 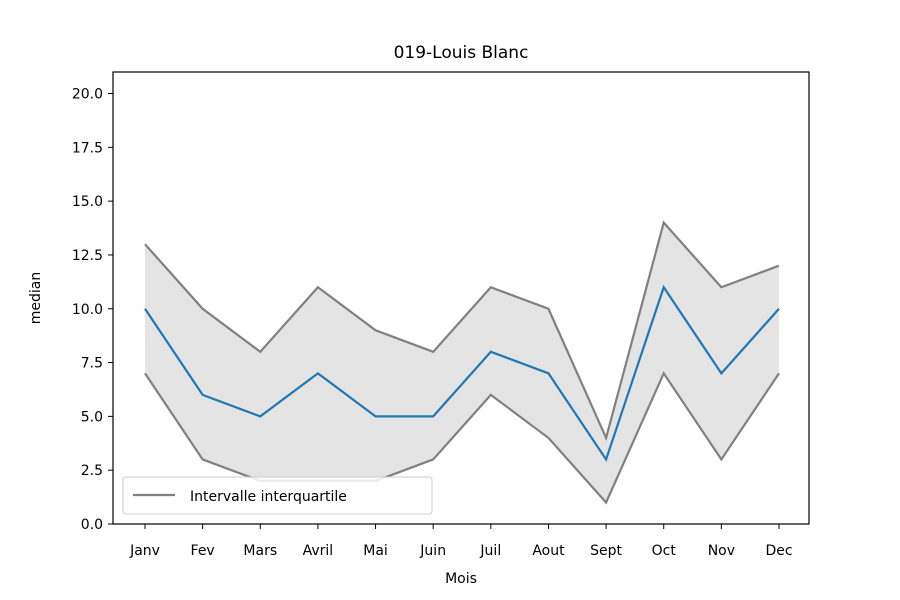 I want to click on x-tick-label: Sept, so click(x=606, y=551).